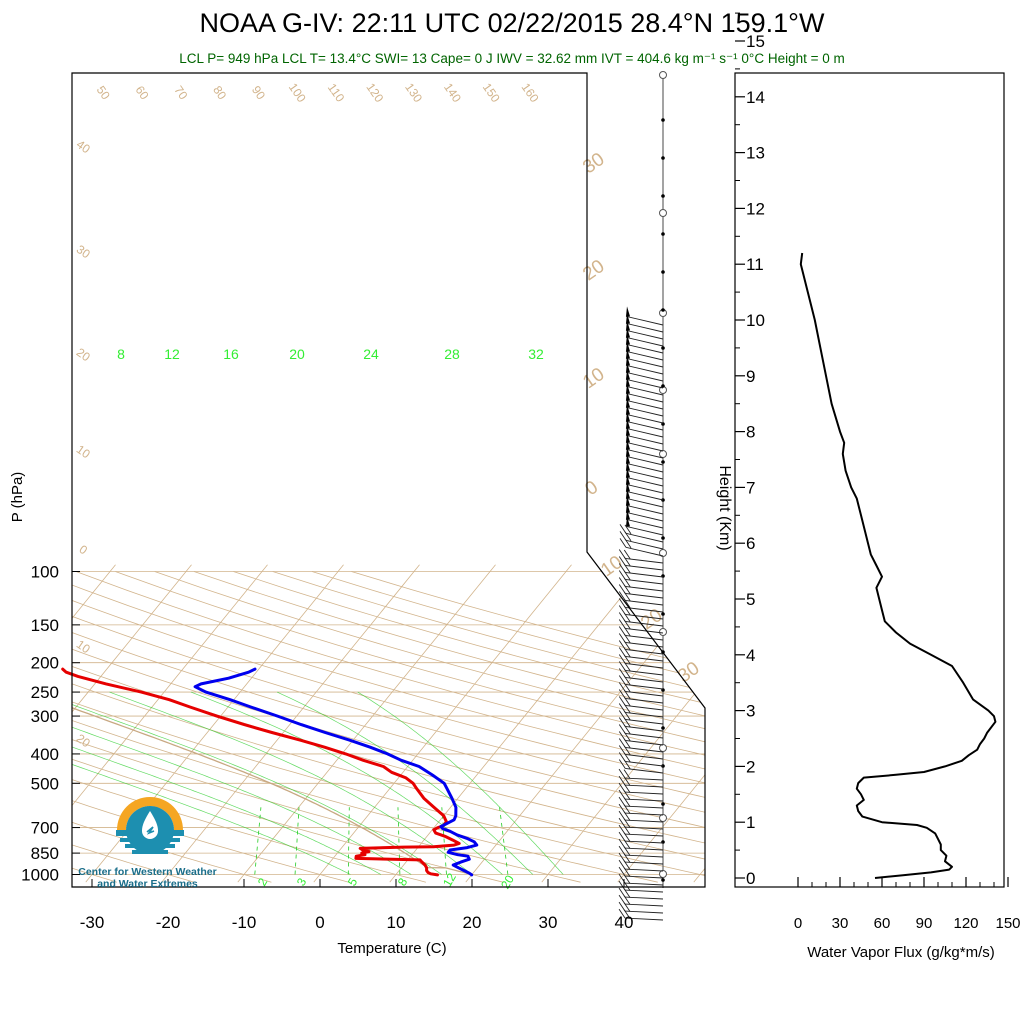  What do you see at coordinates (755, 41) in the screenshot?
I see `height-tick-label: 15` at bounding box center [755, 41].